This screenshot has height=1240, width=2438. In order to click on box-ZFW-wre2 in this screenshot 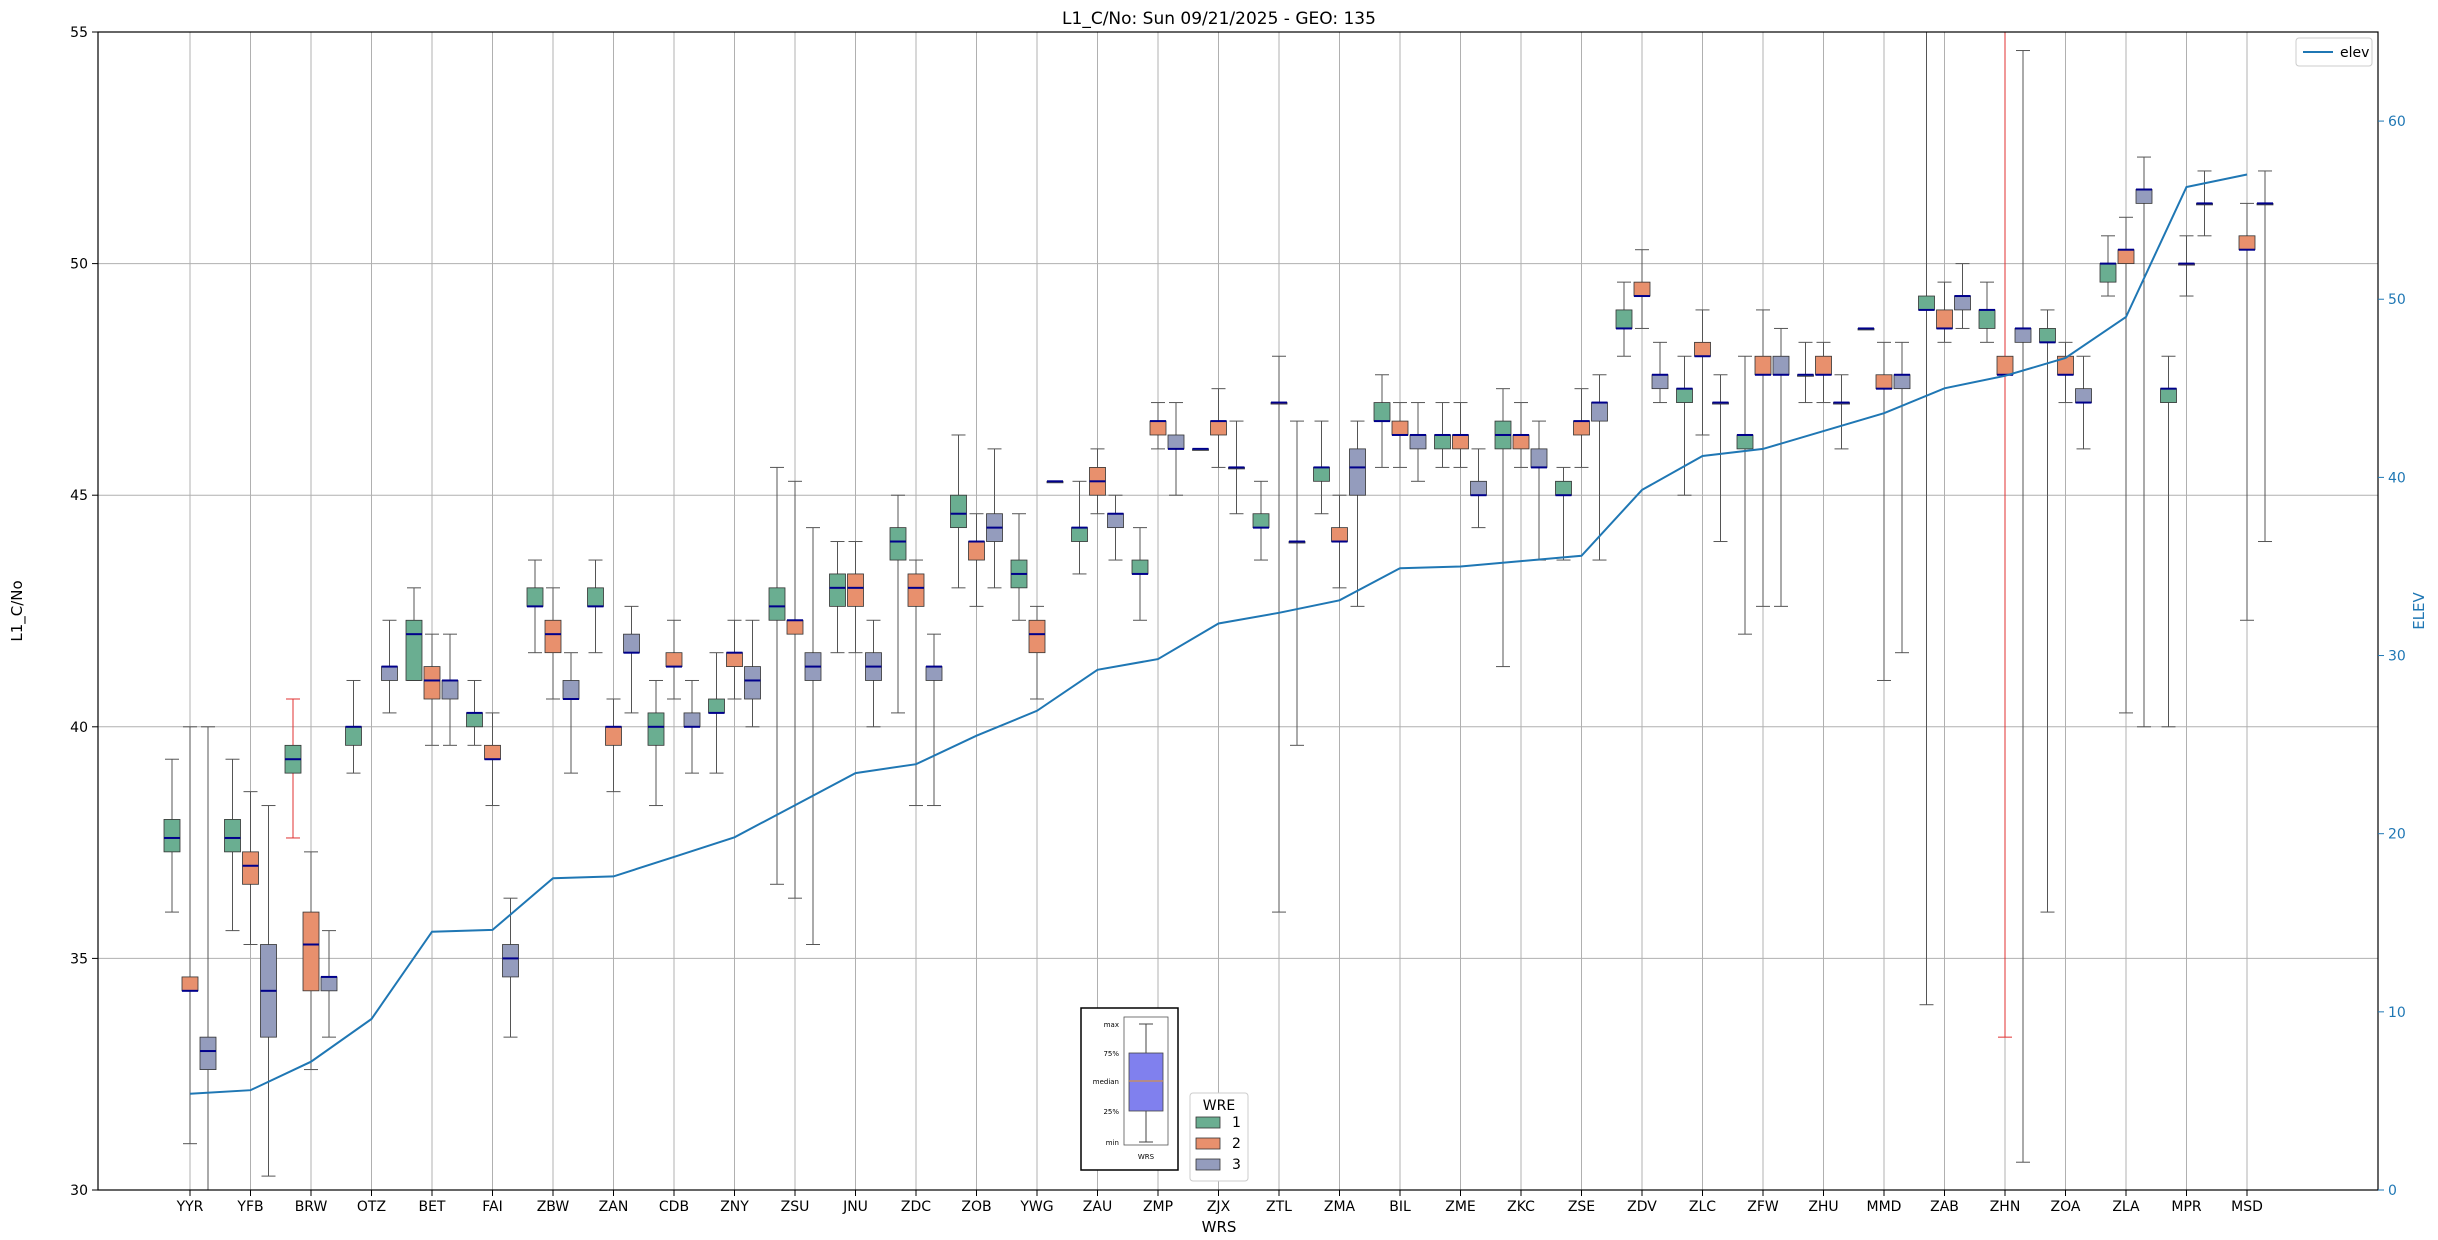, I will do `click(1763, 365)`.